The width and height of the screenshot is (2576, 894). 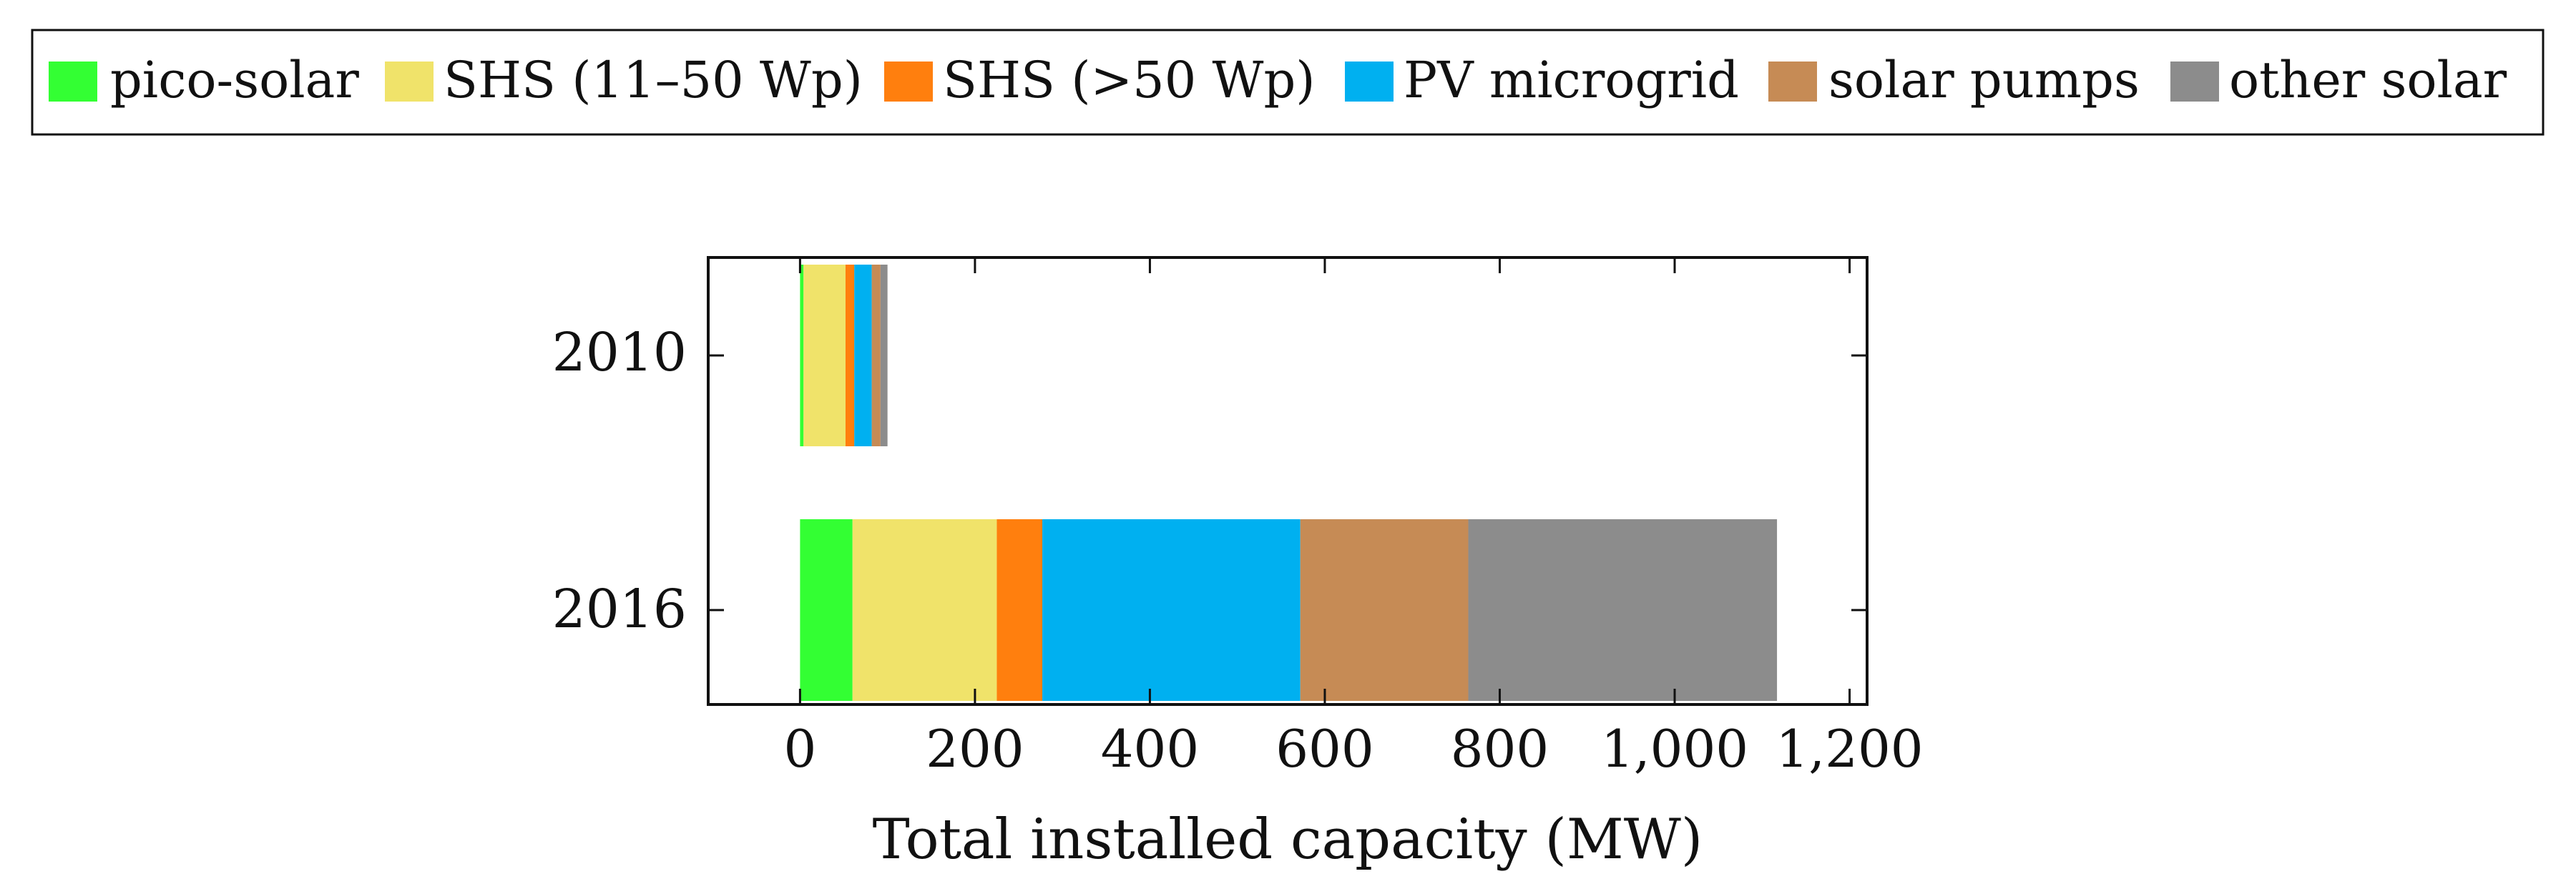 I want to click on legend-entry-pico-solar: pico-solar, so click(x=204, y=80).